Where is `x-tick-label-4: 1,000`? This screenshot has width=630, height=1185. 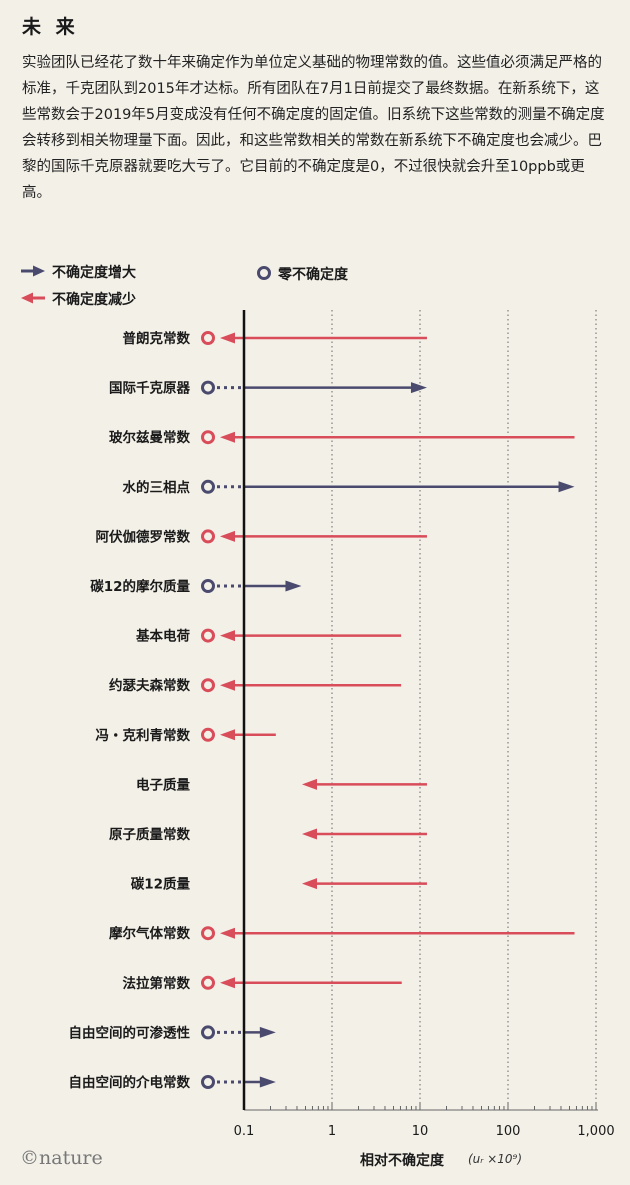 x-tick-label-4: 1,000 is located at coordinates (595, 1131).